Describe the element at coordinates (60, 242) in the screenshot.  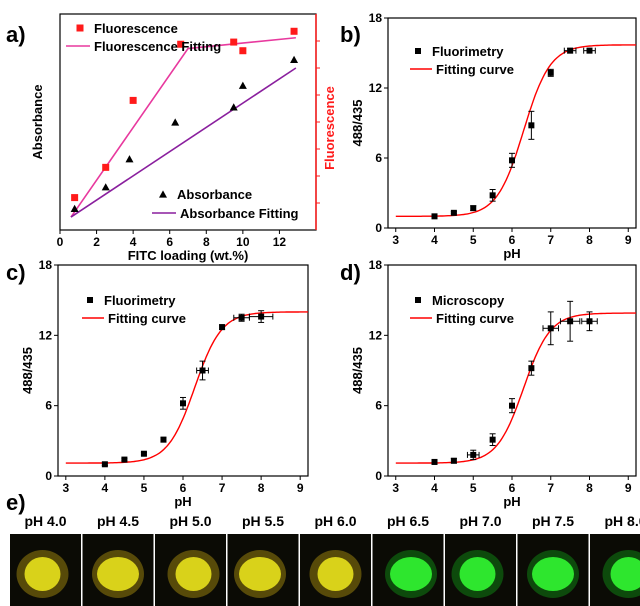
I see `x-tick-label: 0` at that location.